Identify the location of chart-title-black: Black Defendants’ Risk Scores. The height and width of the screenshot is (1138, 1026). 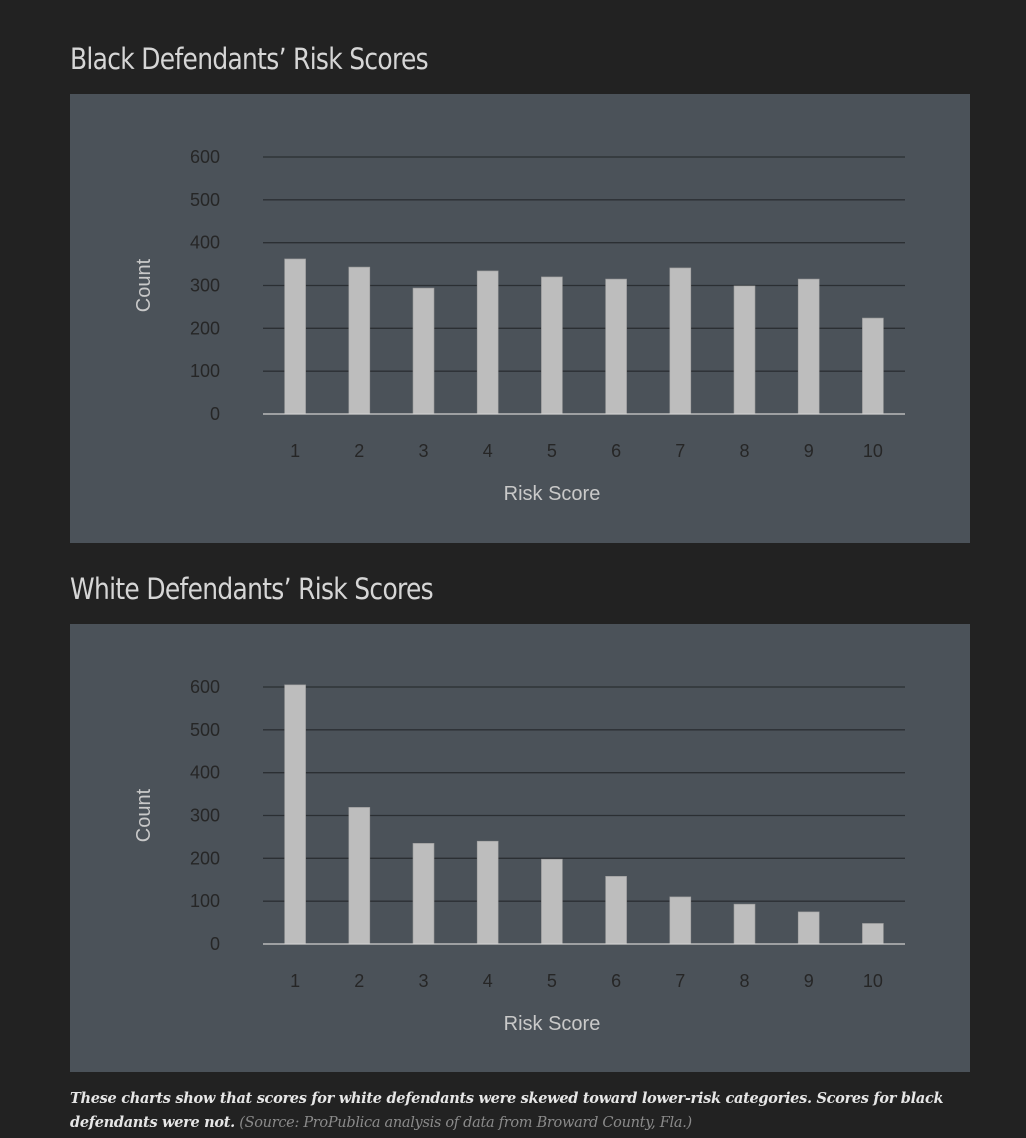
(249, 59).